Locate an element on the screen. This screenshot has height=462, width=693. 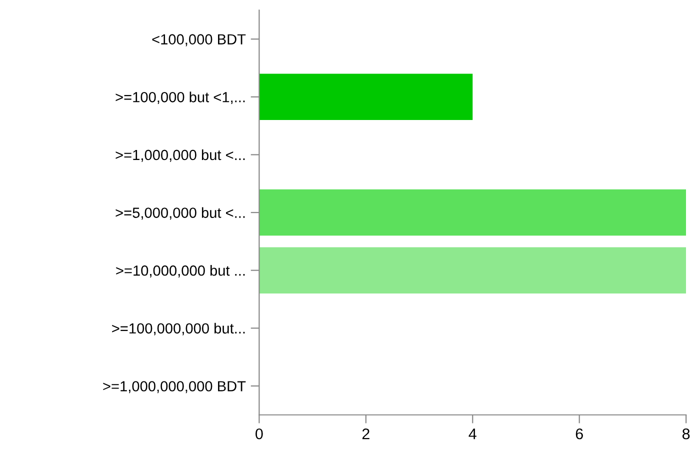
x-tick-label: 8 is located at coordinates (686, 434).